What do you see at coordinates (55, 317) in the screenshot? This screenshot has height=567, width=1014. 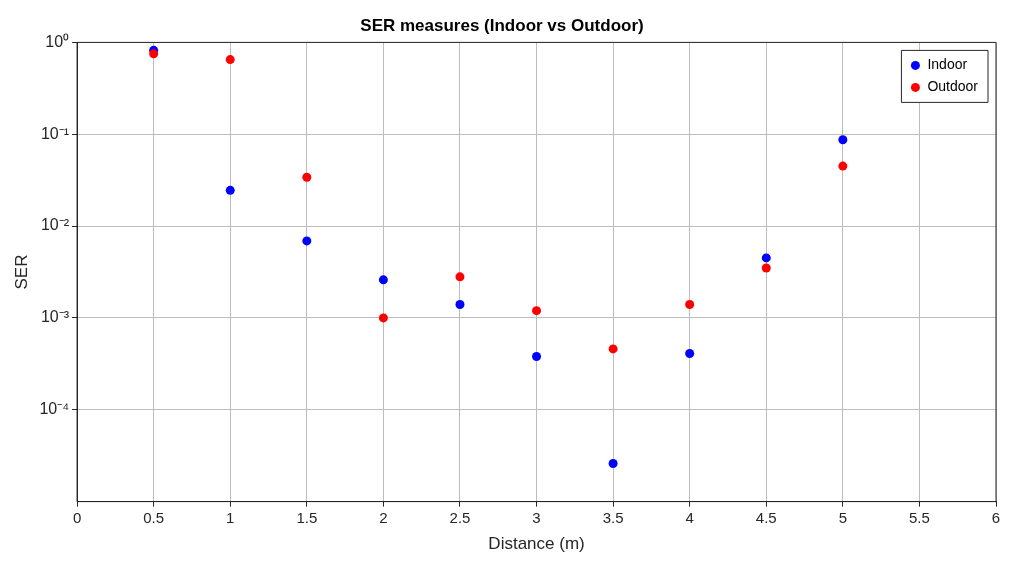 I see `y-tick-label: 10⁻³` at bounding box center [55, 317].